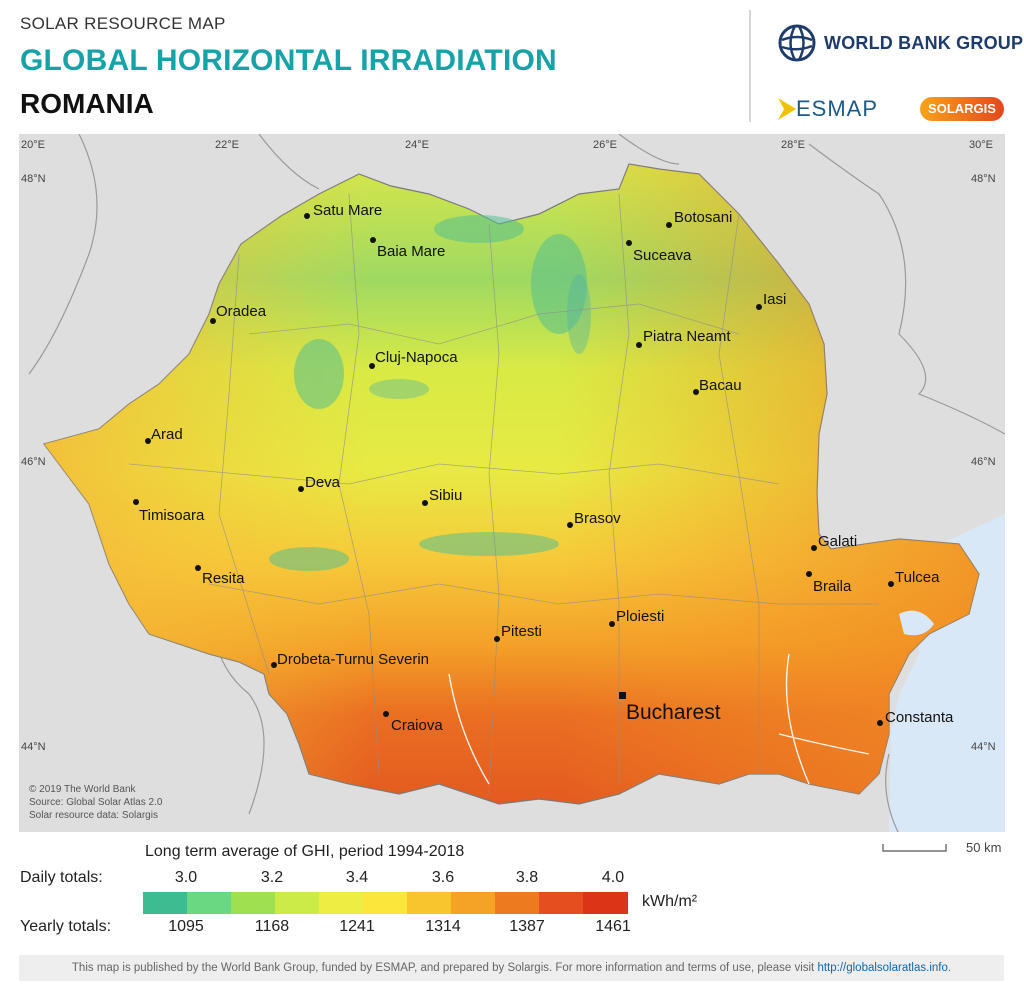 The height and width of the screenshot is (995, 1024). What do you see at coordinates (662, 255) in the screenshot?
I see `city-suceava: Suceava` at bounding box center [662, 255].